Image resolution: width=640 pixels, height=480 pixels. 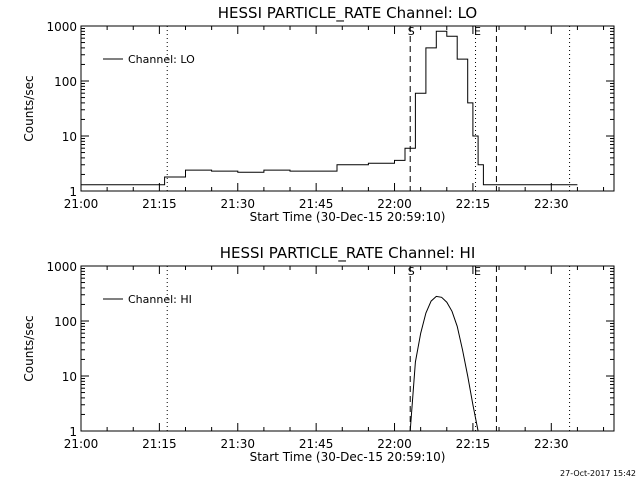 I want to click on generation-timestamp: 27-Oct-2017 15:42, so click(x=598, y=473).